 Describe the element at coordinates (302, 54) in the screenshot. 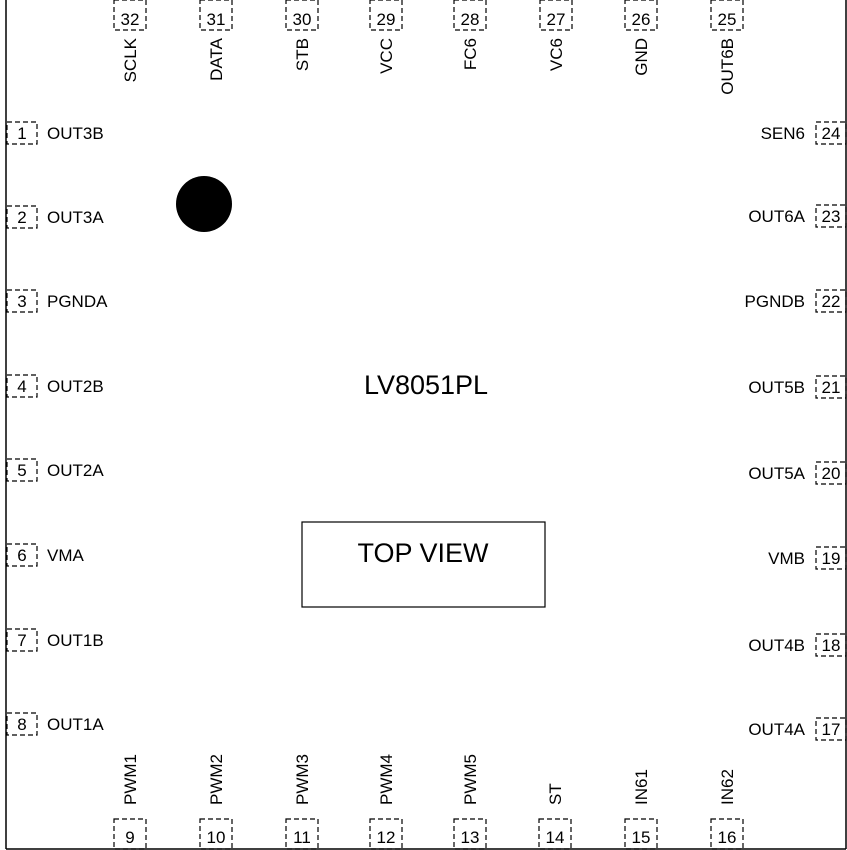

I see `pin-name-top: STB` at that location.